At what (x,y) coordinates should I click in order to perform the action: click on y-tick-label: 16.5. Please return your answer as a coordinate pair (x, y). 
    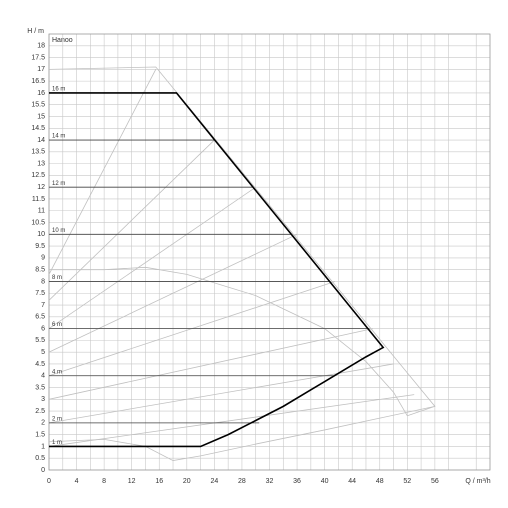
    Looking at the image, I should click on (38, 81).